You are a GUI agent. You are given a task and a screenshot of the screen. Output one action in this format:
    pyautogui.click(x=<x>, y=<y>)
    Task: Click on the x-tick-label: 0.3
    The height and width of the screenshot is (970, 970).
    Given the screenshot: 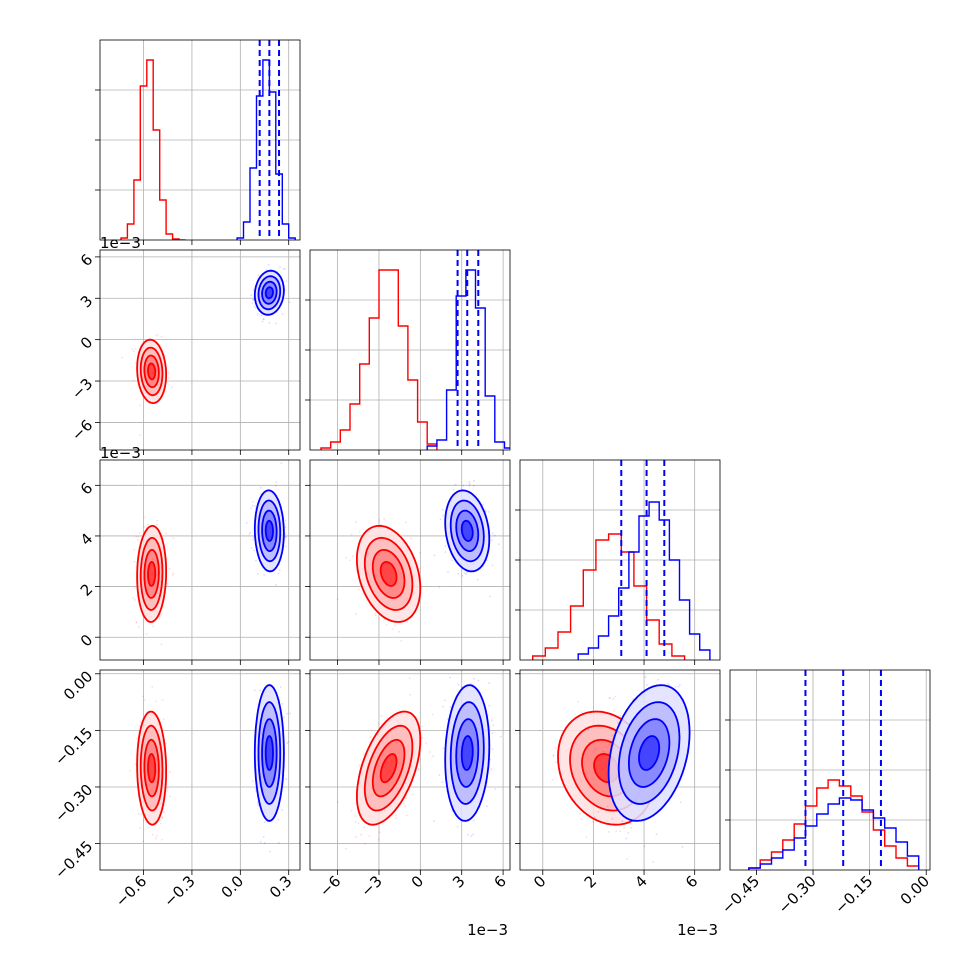 What is the action you would take?
    pyautogui.click(x=281, y=887)
    